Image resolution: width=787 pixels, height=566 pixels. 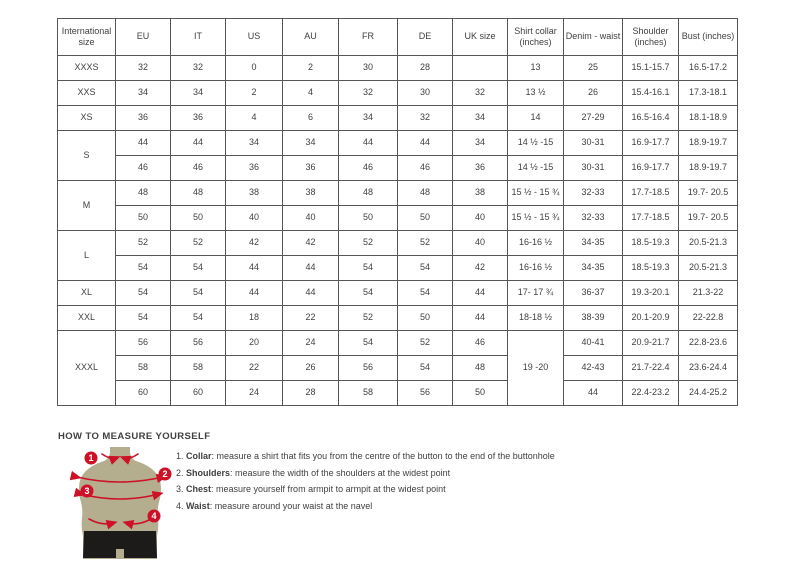 I want to click on table-cell: 6, so click(x=310, y=118).